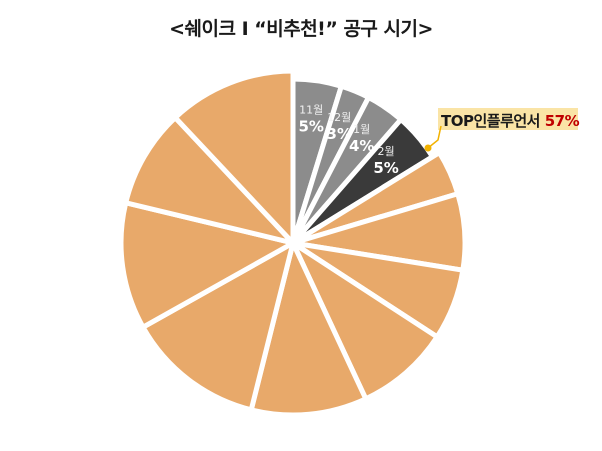 The height and width of the screenshot is (451, 602). I want to click on callout-highlight, so click(508, 119).